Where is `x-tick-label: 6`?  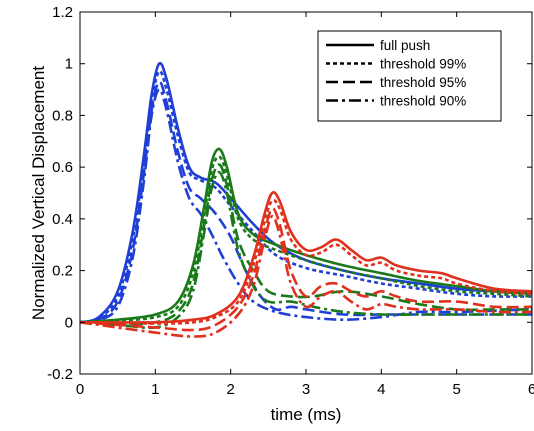 x-tick-label: 6 is located at coordinates (531, 389).